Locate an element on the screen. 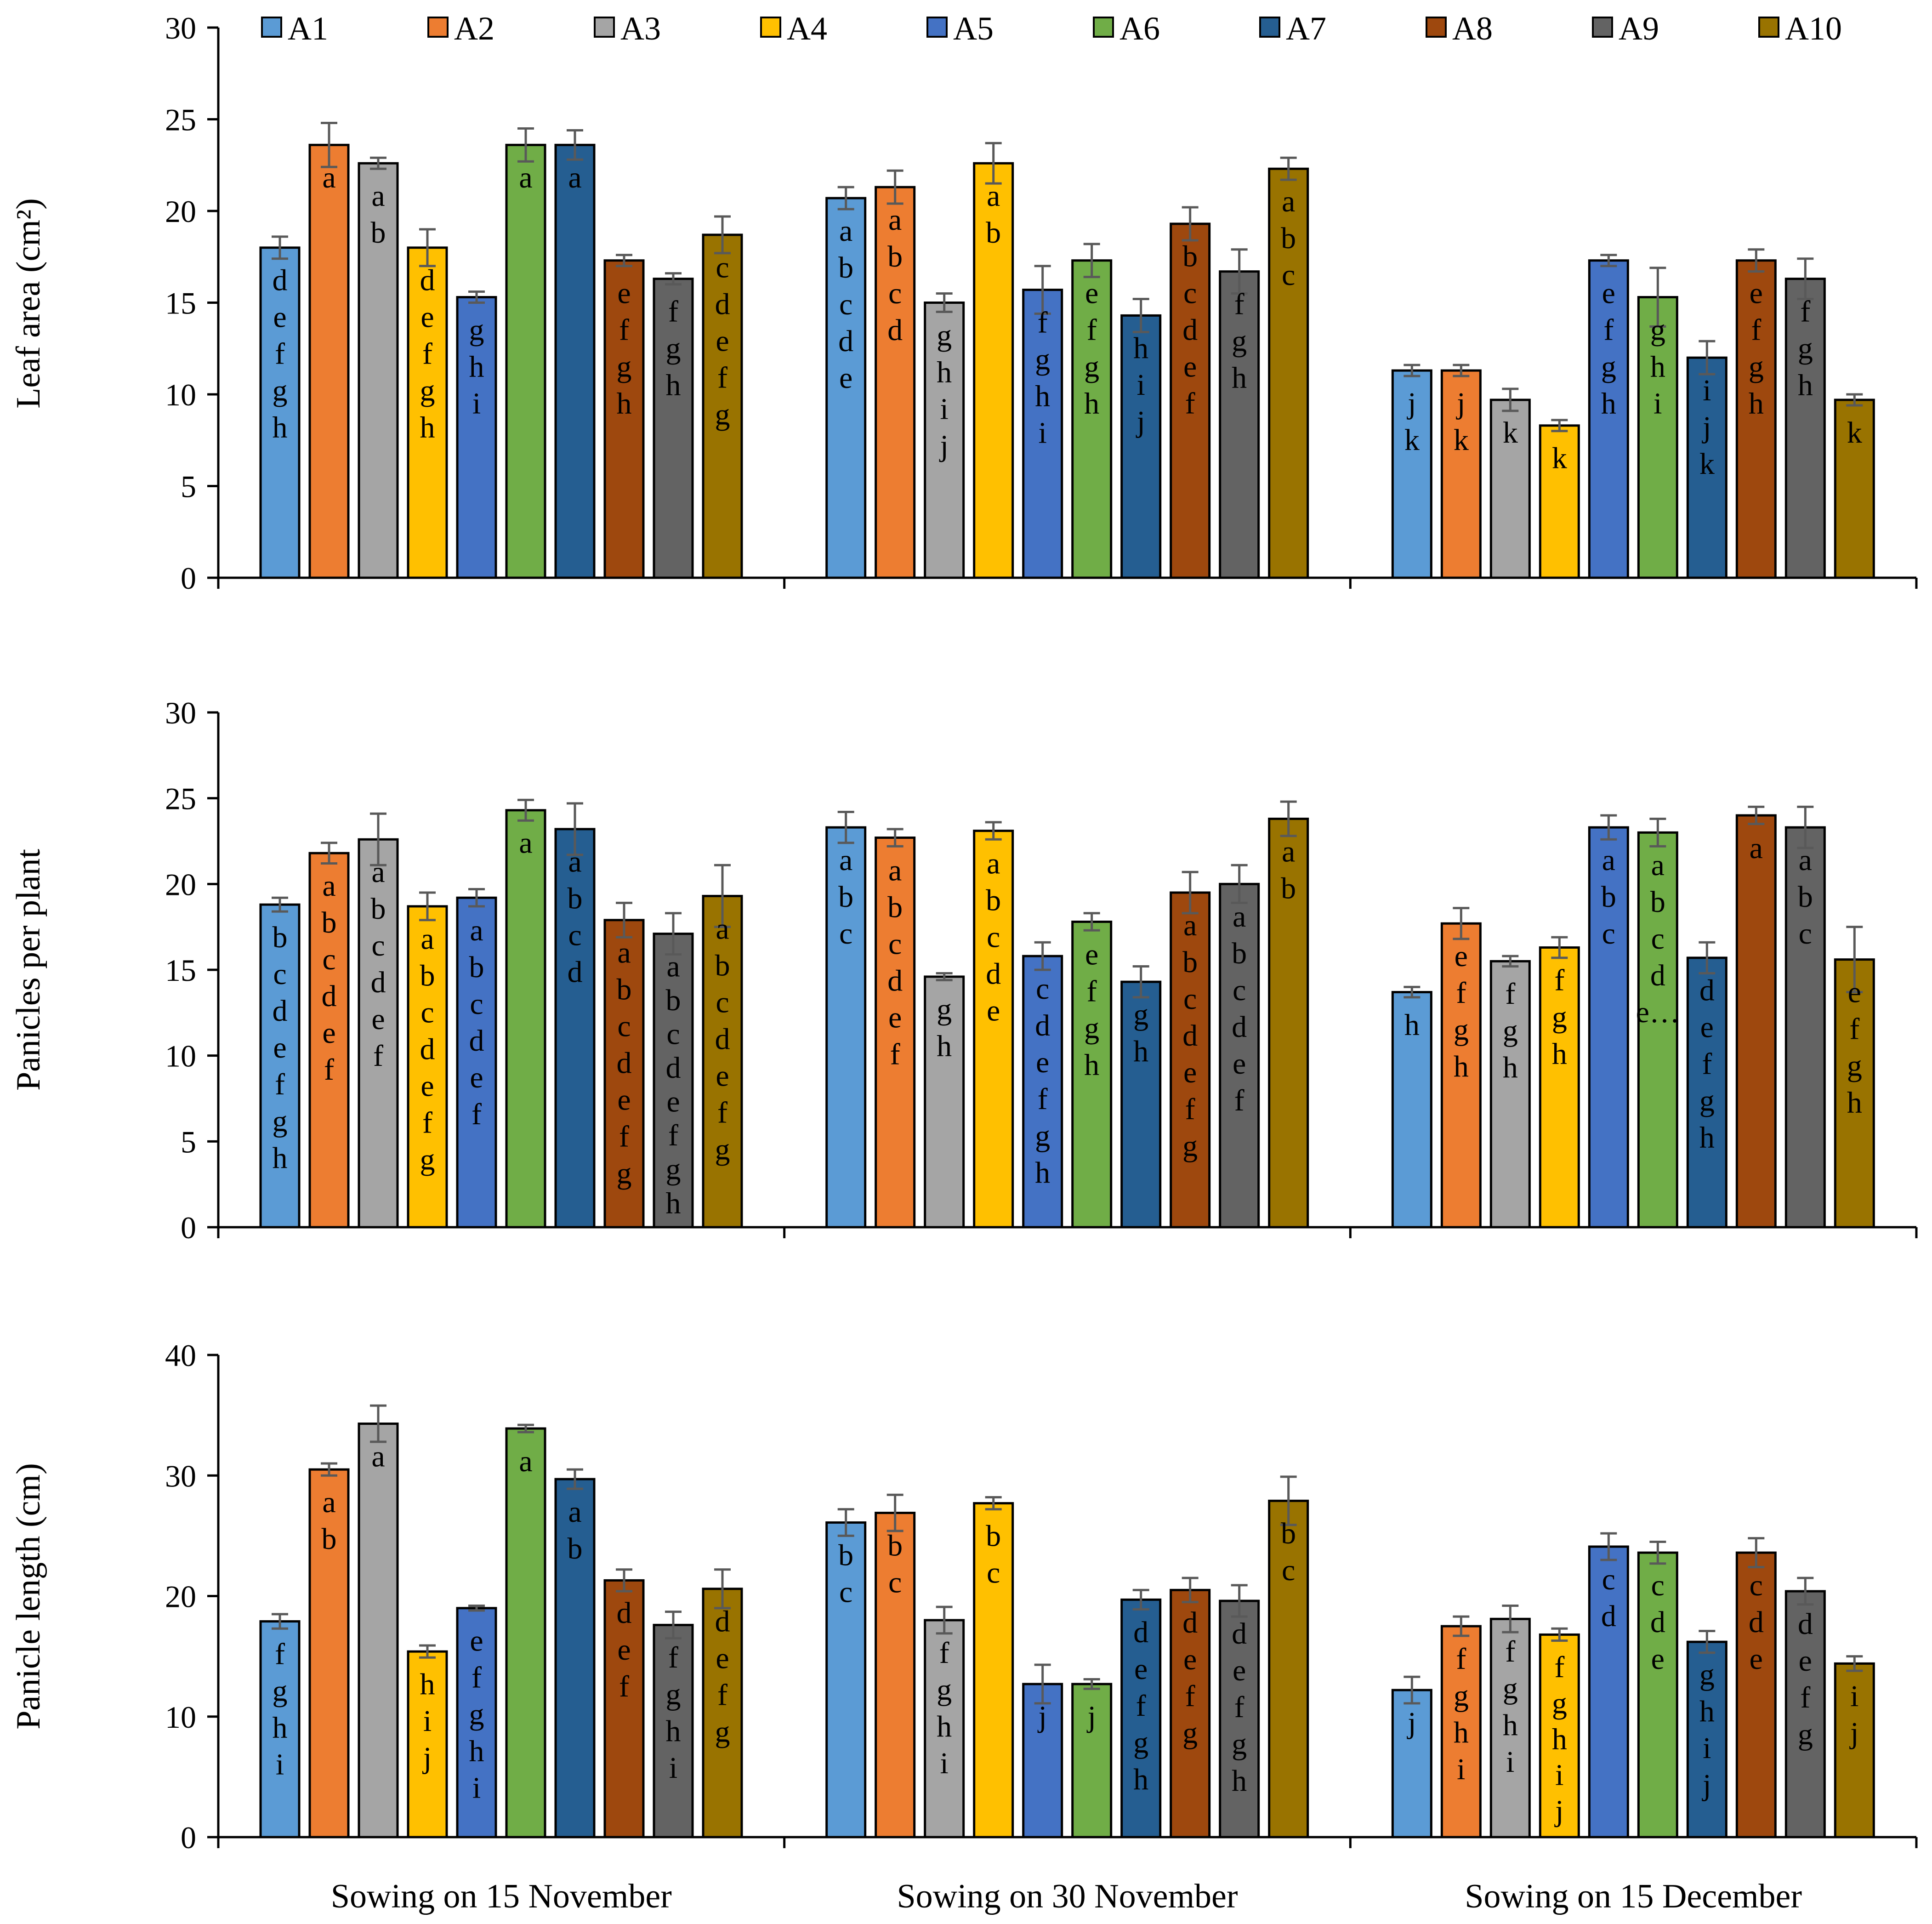  bar-a7-sowing-on-15-november is located at coordinates (575, 361).